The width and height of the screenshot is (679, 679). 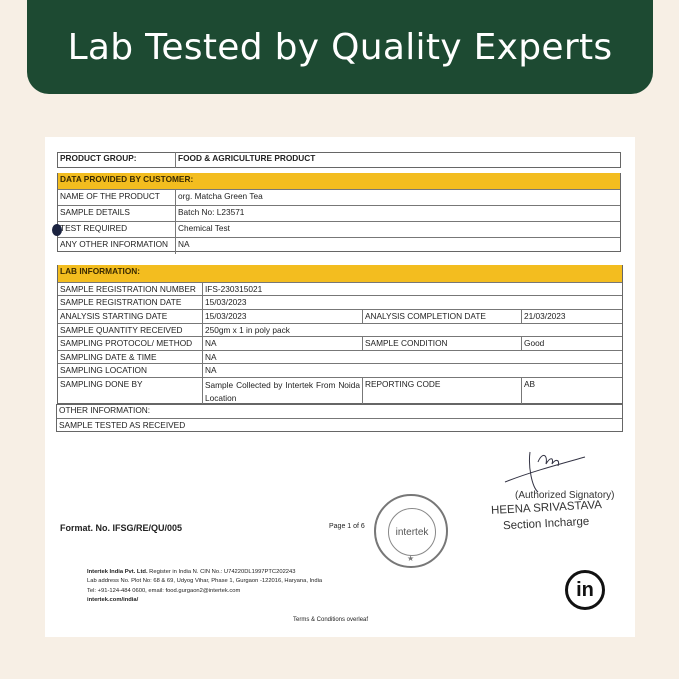 I want to click on stamp-logo: intertek, so click(x=412, y=532).